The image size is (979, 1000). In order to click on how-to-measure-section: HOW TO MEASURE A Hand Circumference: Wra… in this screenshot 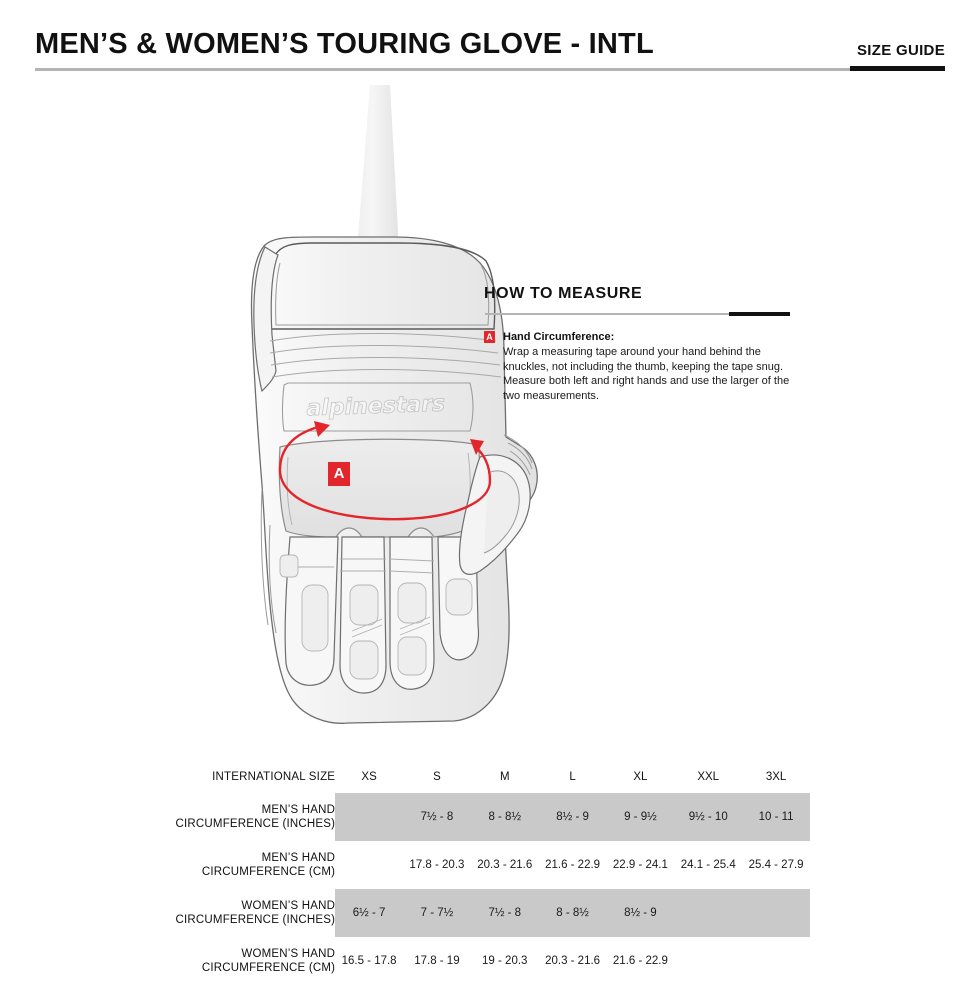, I will do `click(644, 344)`.